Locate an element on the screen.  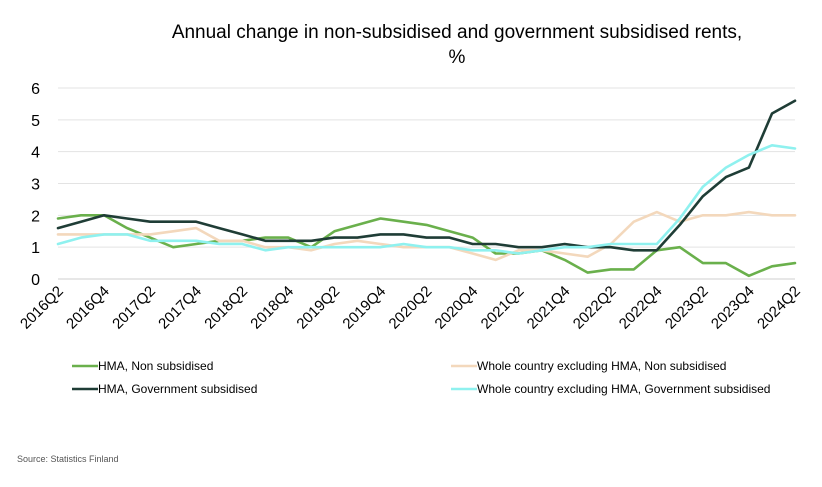
x-tick-label: 2021Q4 is located at coordinates (549, 308).